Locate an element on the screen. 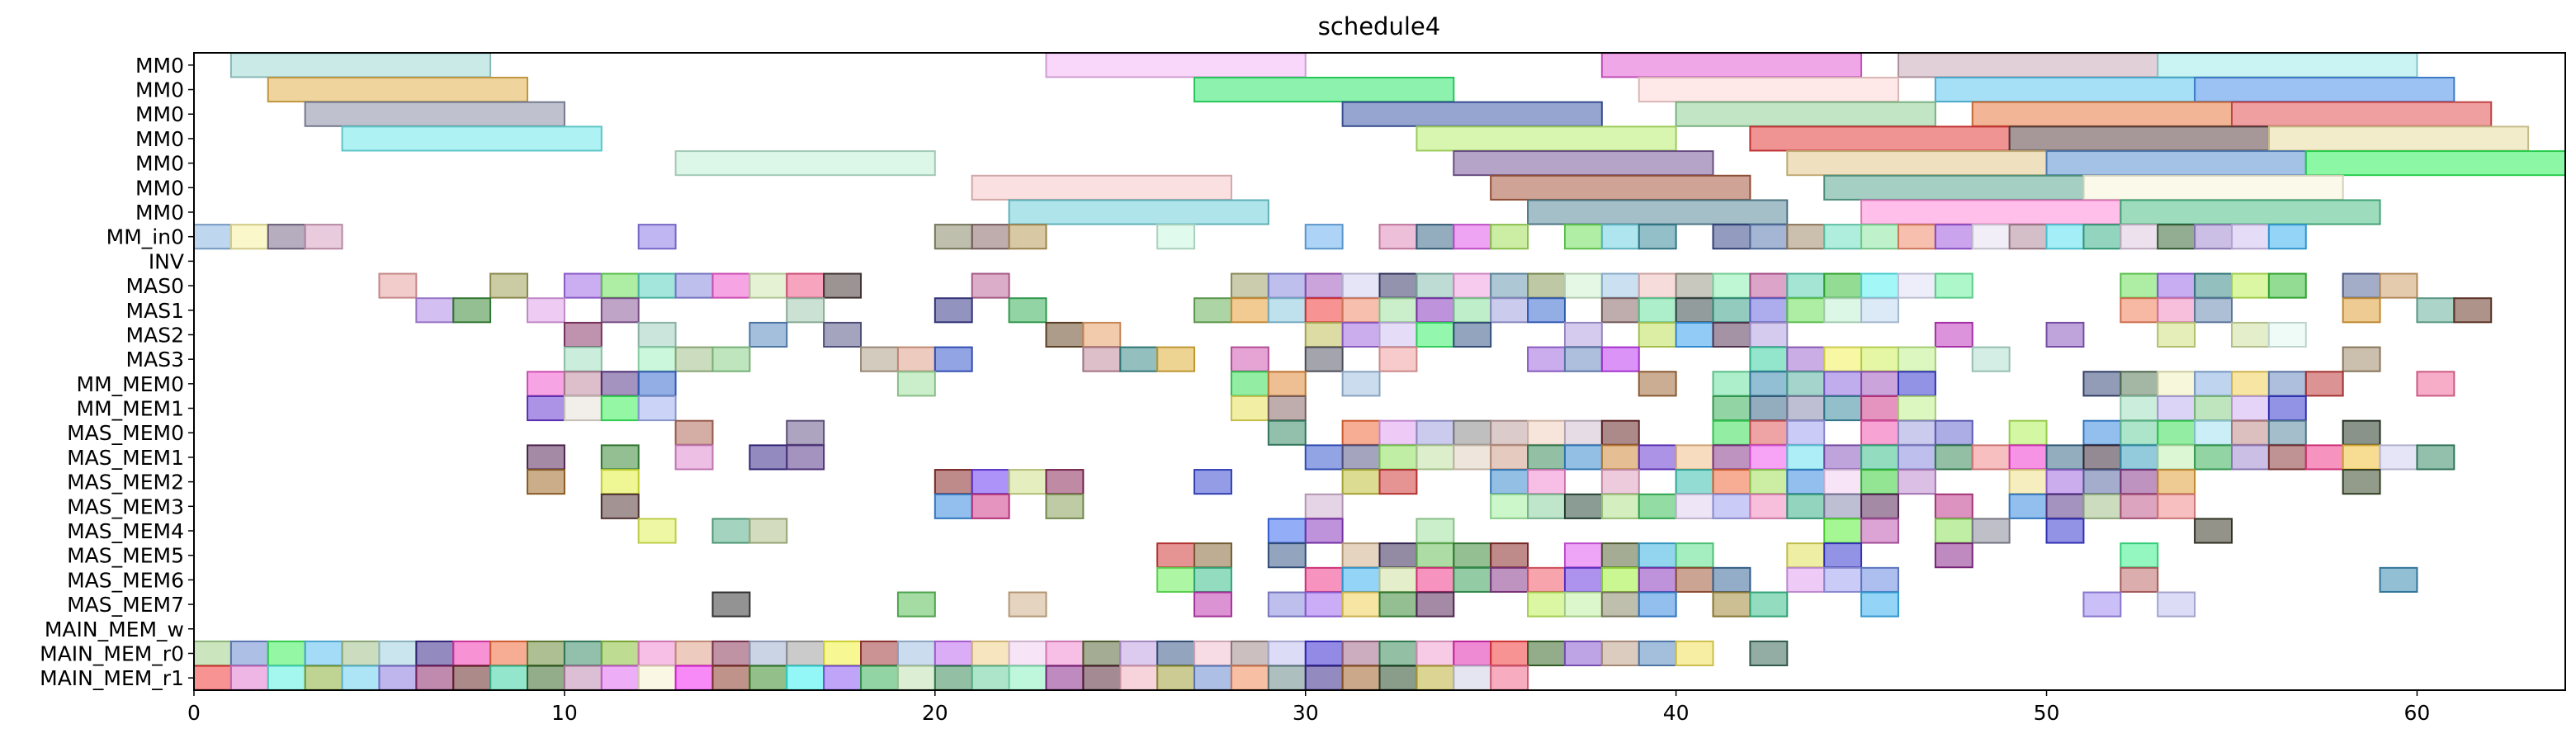 The height and width of the screenshot is (743, 2576). x-tick-label: 20 is located at coordinates (935, 713).